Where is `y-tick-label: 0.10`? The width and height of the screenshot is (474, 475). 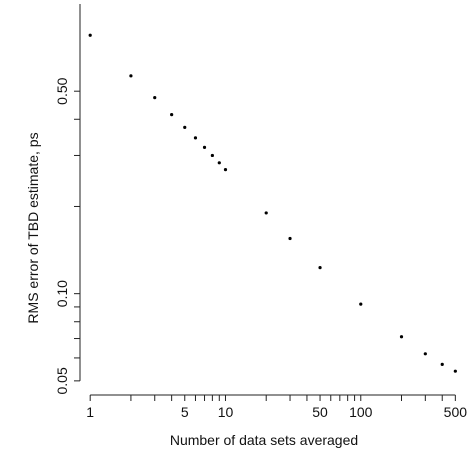 y-tick-label: 0.10 is located at coordinates (62, 293).